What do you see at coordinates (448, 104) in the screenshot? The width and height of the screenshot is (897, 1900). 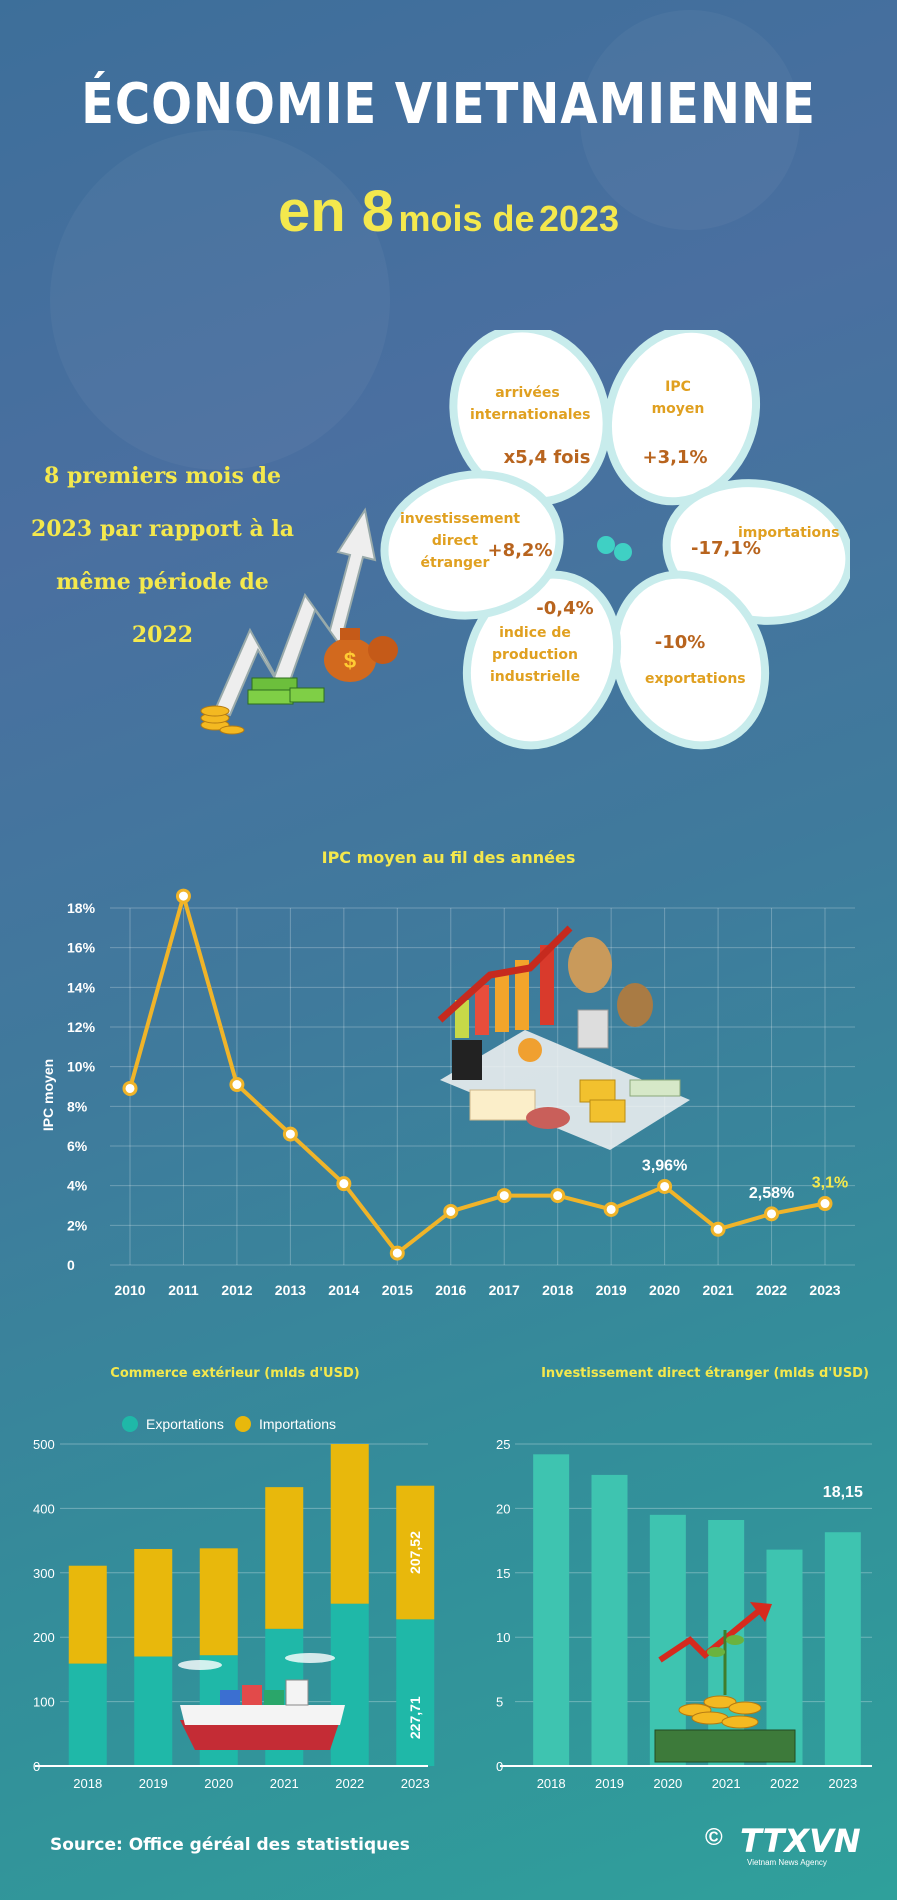 I see `page-title: ÉCONOMIE VIETNAMIENNE` at bounding box center [448, 104].